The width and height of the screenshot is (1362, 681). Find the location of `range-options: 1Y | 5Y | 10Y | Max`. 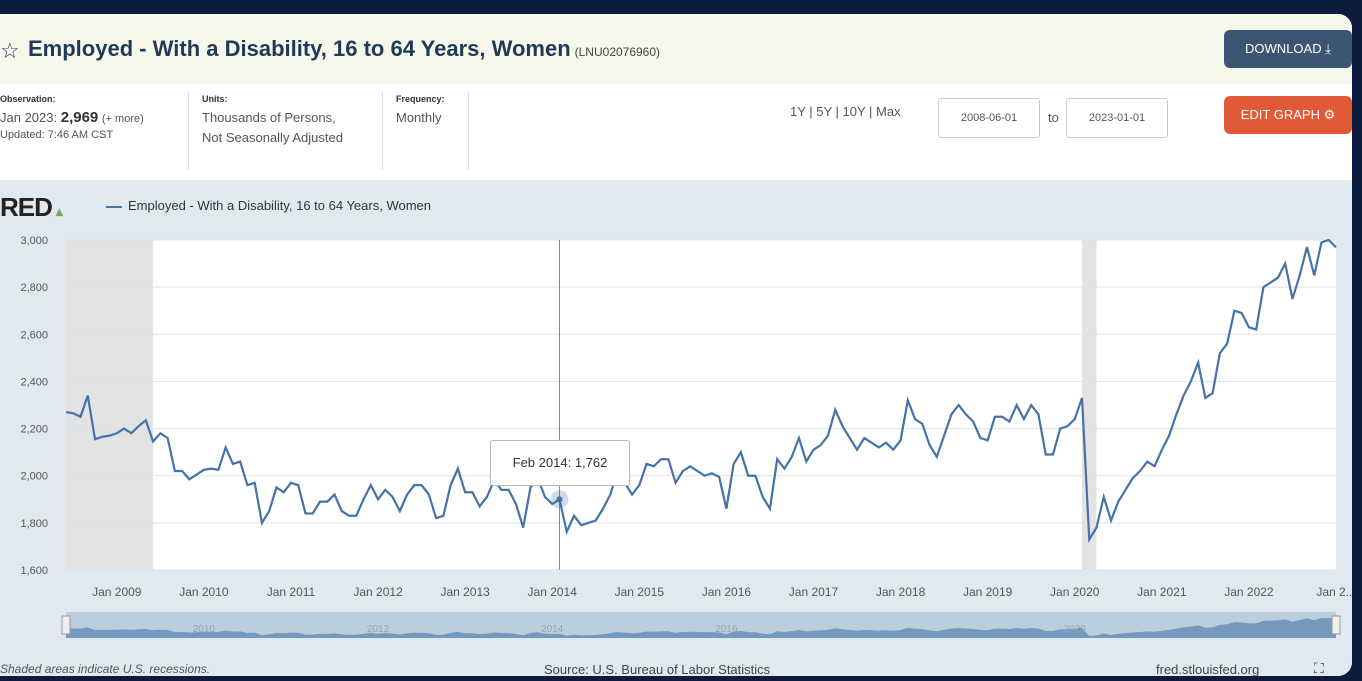

range-options: 1Y | 5Y | 10Y | Max is located at coordinates (845, 111).